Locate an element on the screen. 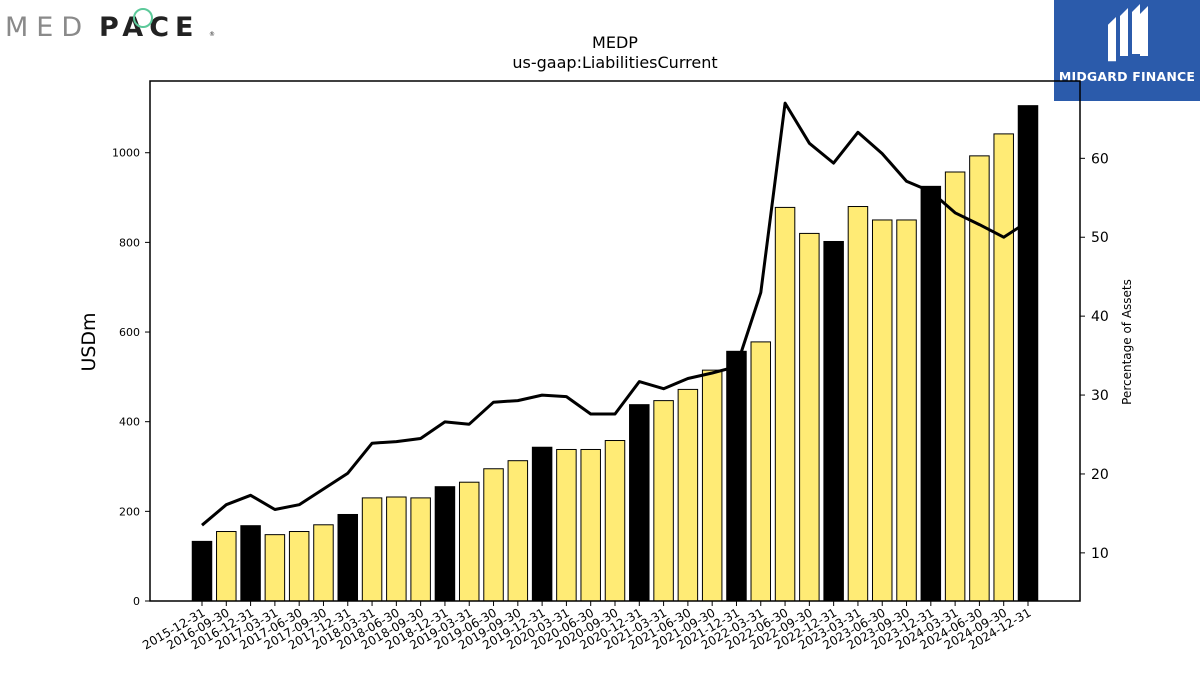 The image size is (1200, 675). medpace-logo-registered: ® is located at coordinates (212, 34).